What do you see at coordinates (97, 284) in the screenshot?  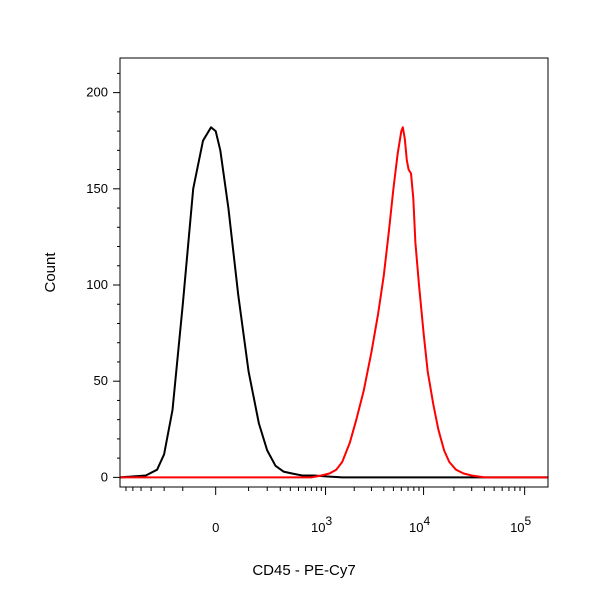 I see `y-tick-label: 100` at bounding box center [97, 284].